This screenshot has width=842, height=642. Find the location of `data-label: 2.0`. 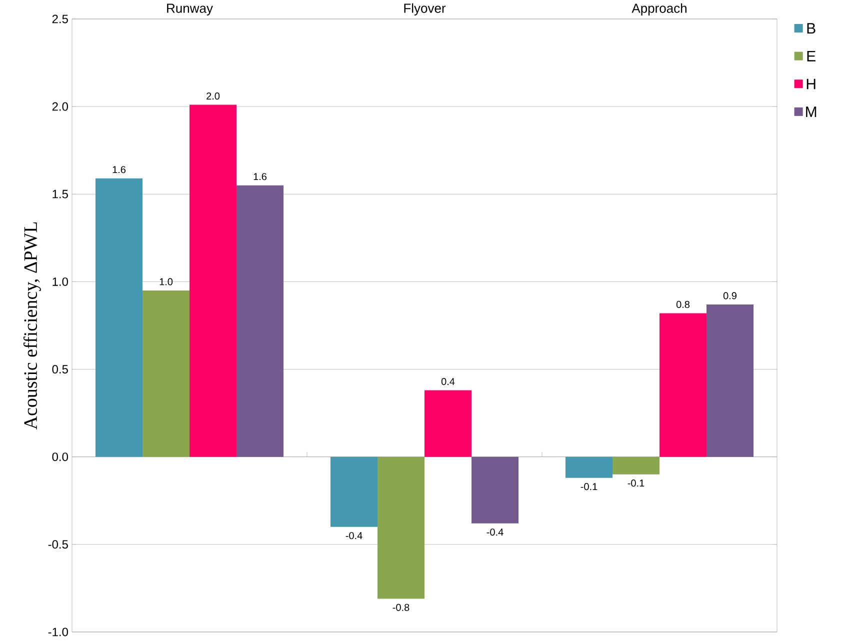

data-label: 2.0 is located at coordinates (213, 96).